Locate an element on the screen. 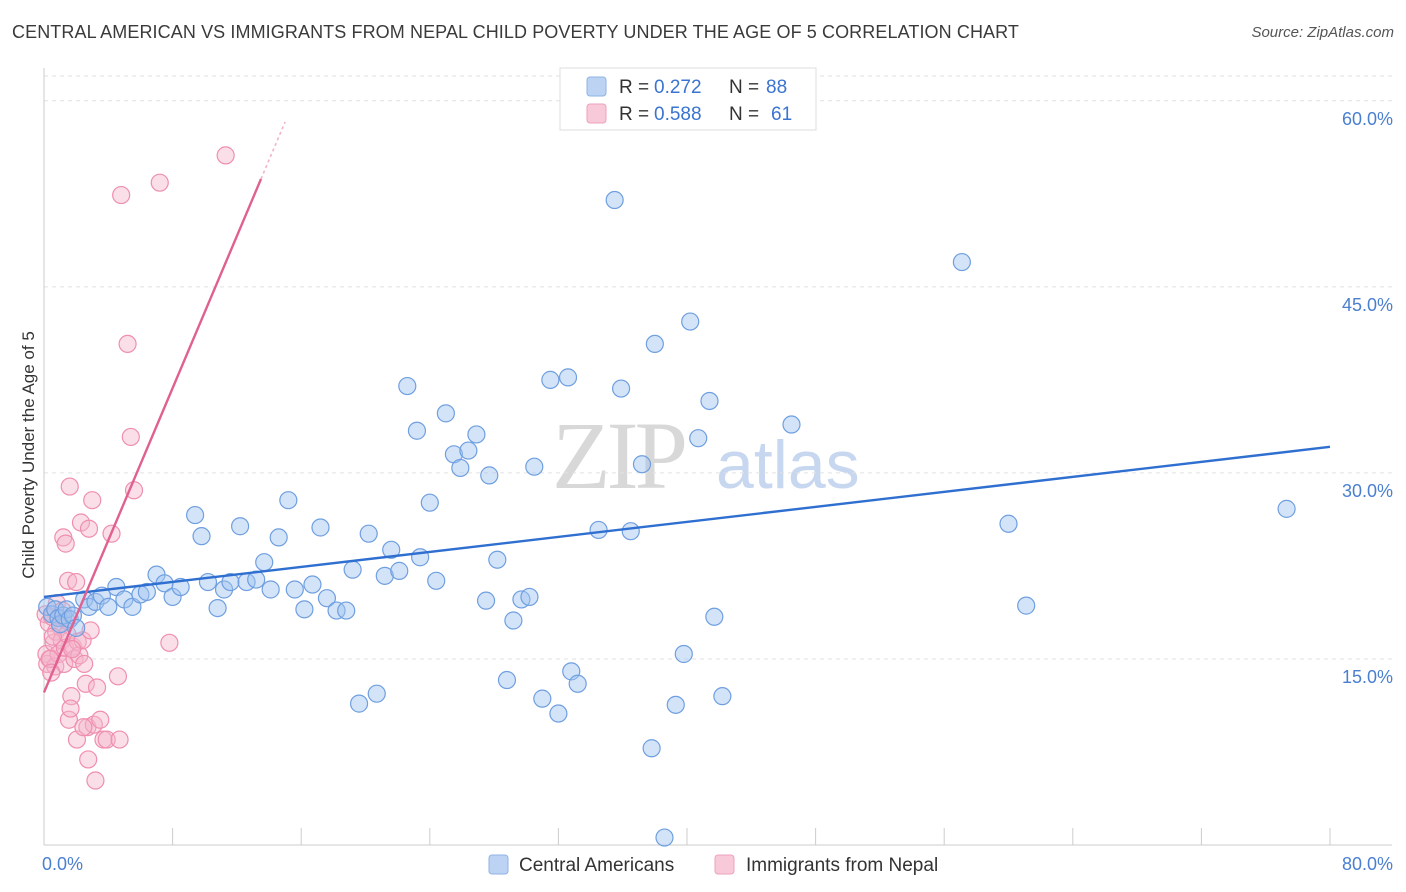 This screenshot has width=1406, height=892. x-tick-label-min: 0.0% is located at coordinates (62, 864).